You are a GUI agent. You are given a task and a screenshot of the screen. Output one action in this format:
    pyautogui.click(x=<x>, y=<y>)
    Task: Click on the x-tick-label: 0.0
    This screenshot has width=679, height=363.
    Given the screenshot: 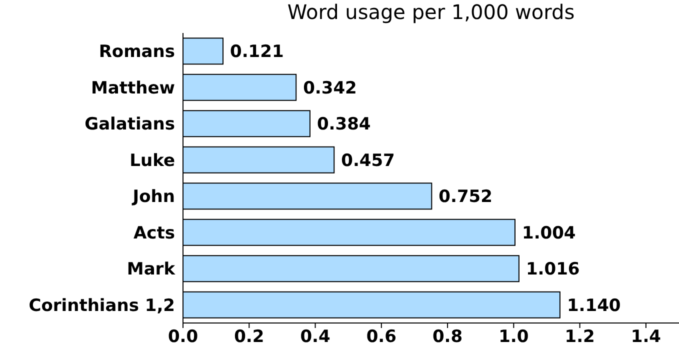 What is the action you would take?
    pyautogui.click(x=183, y=337)
    